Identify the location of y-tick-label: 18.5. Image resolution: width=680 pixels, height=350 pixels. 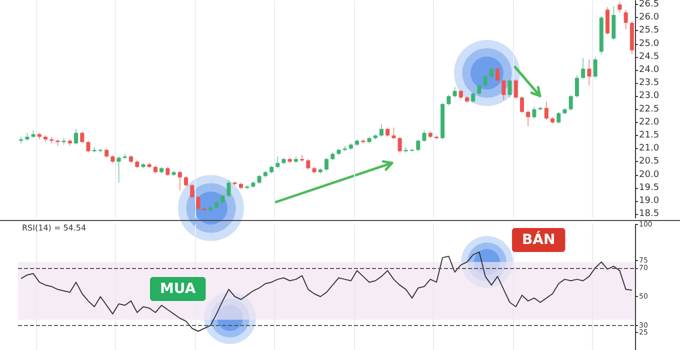
(649, 214).